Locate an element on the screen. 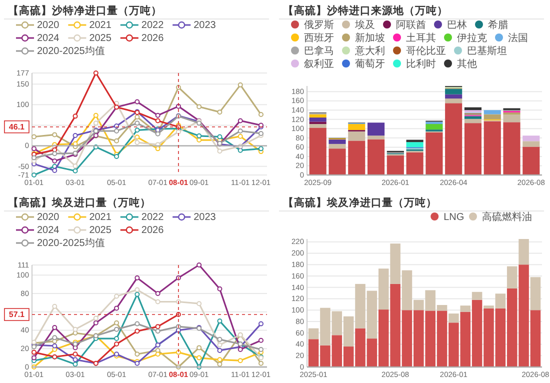 The image size is (550, 383). legend-label: 新加坡 is located at coordinates (370, 38).